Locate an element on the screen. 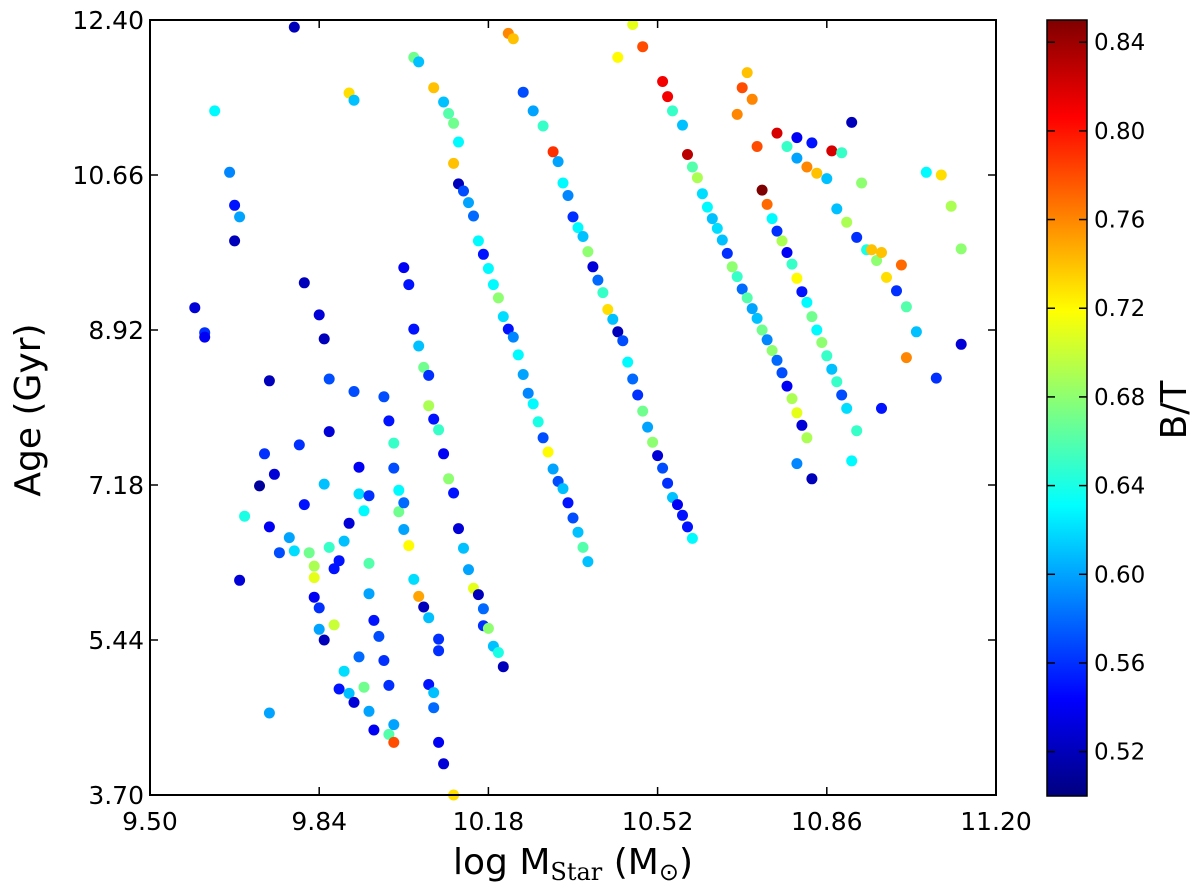  x-tick-label: 10.86 is located at coordinates (827, 821).